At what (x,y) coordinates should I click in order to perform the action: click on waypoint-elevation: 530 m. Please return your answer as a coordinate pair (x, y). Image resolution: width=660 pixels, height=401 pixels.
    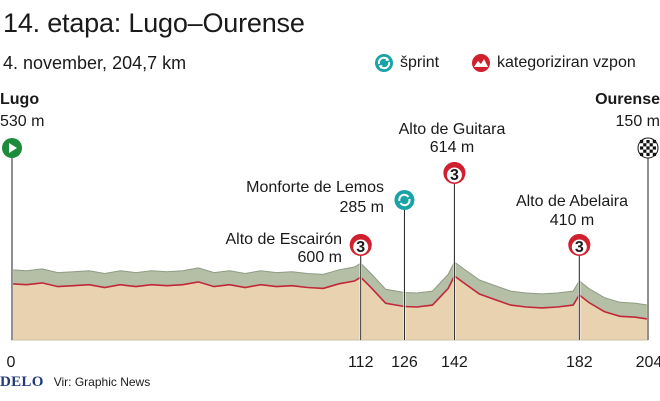
    Looking at the image, I should click on (22, 121).